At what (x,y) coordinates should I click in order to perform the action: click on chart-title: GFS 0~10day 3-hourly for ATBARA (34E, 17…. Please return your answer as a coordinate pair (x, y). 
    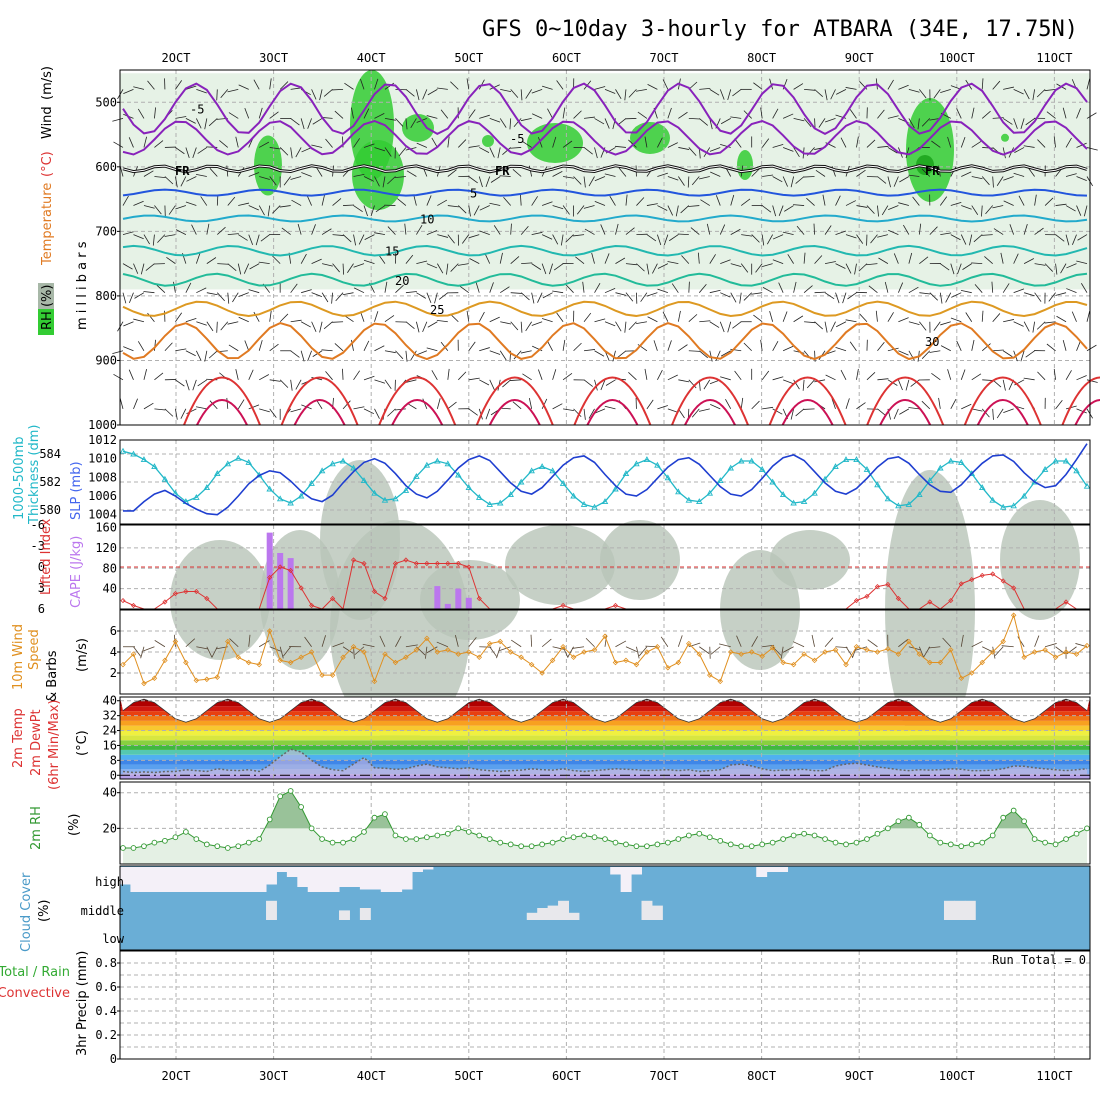
    Looking at the image, I should click on (780, 29).